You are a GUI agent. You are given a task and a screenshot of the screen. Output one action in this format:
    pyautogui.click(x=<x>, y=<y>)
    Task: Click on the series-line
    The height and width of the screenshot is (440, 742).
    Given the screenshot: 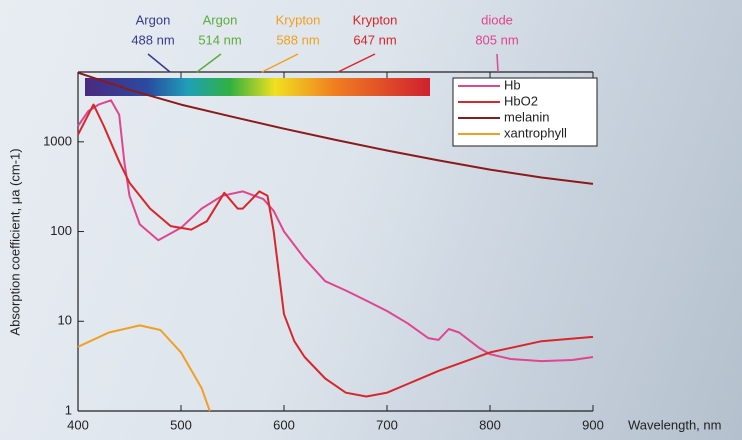 What is the action you would take?
    pyautogui.click(x=144, y=368)
    